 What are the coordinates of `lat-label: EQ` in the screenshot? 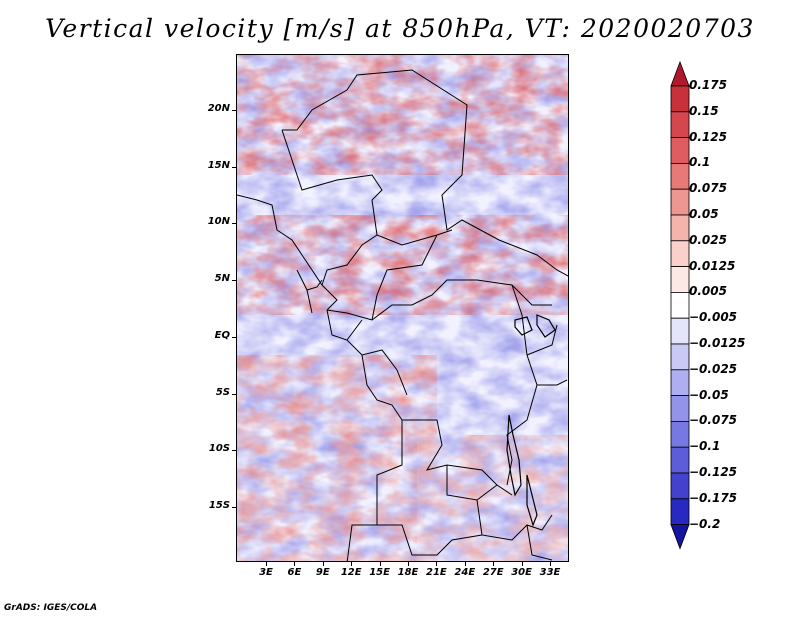 It's located at (222, 335).